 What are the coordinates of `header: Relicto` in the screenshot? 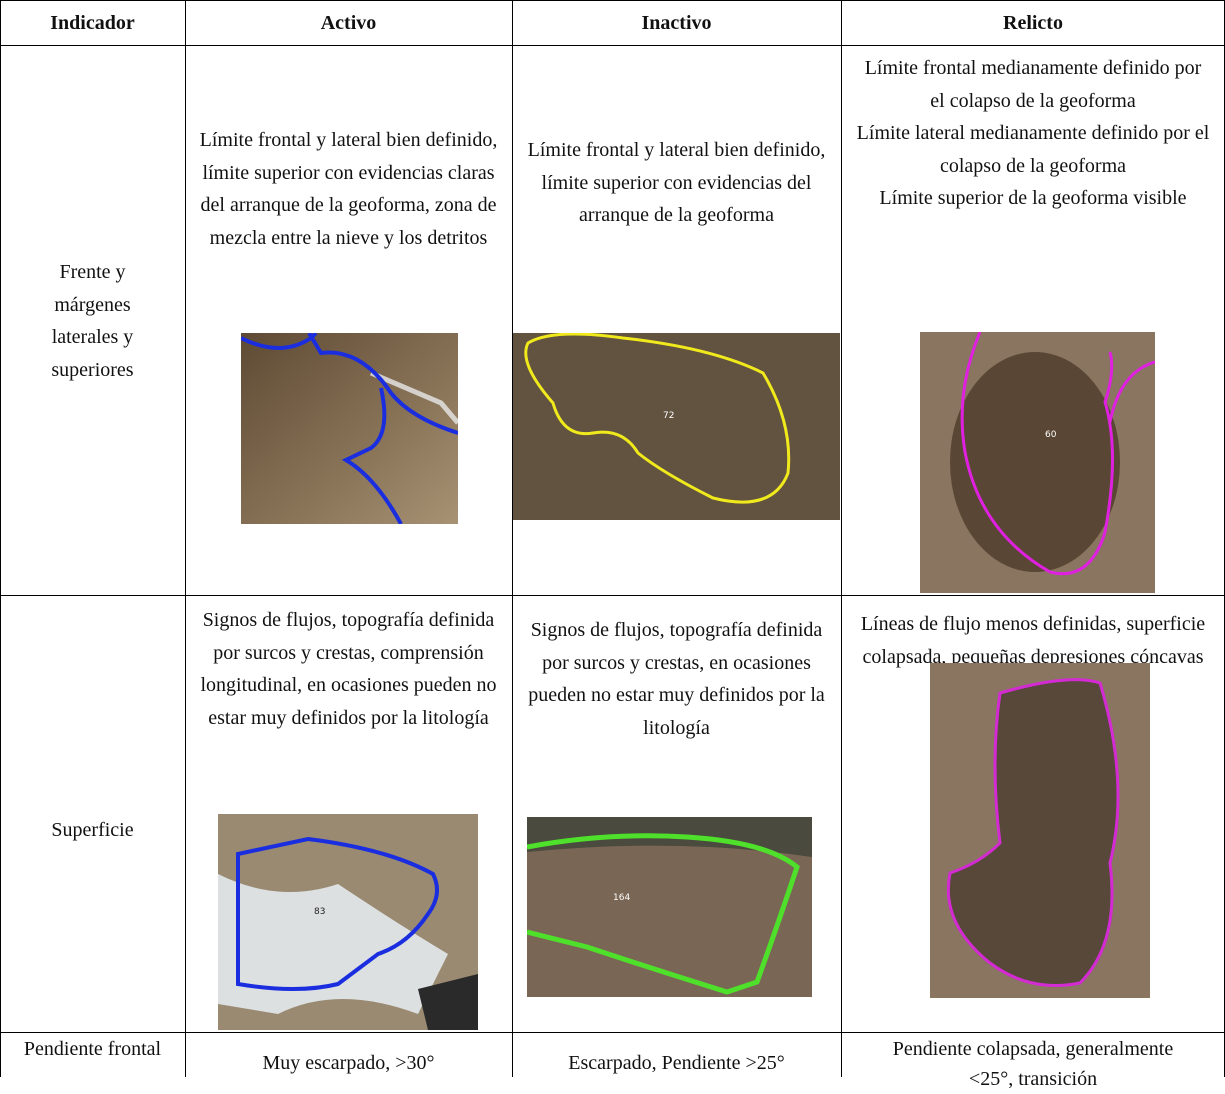 It's located at (1033, 23).